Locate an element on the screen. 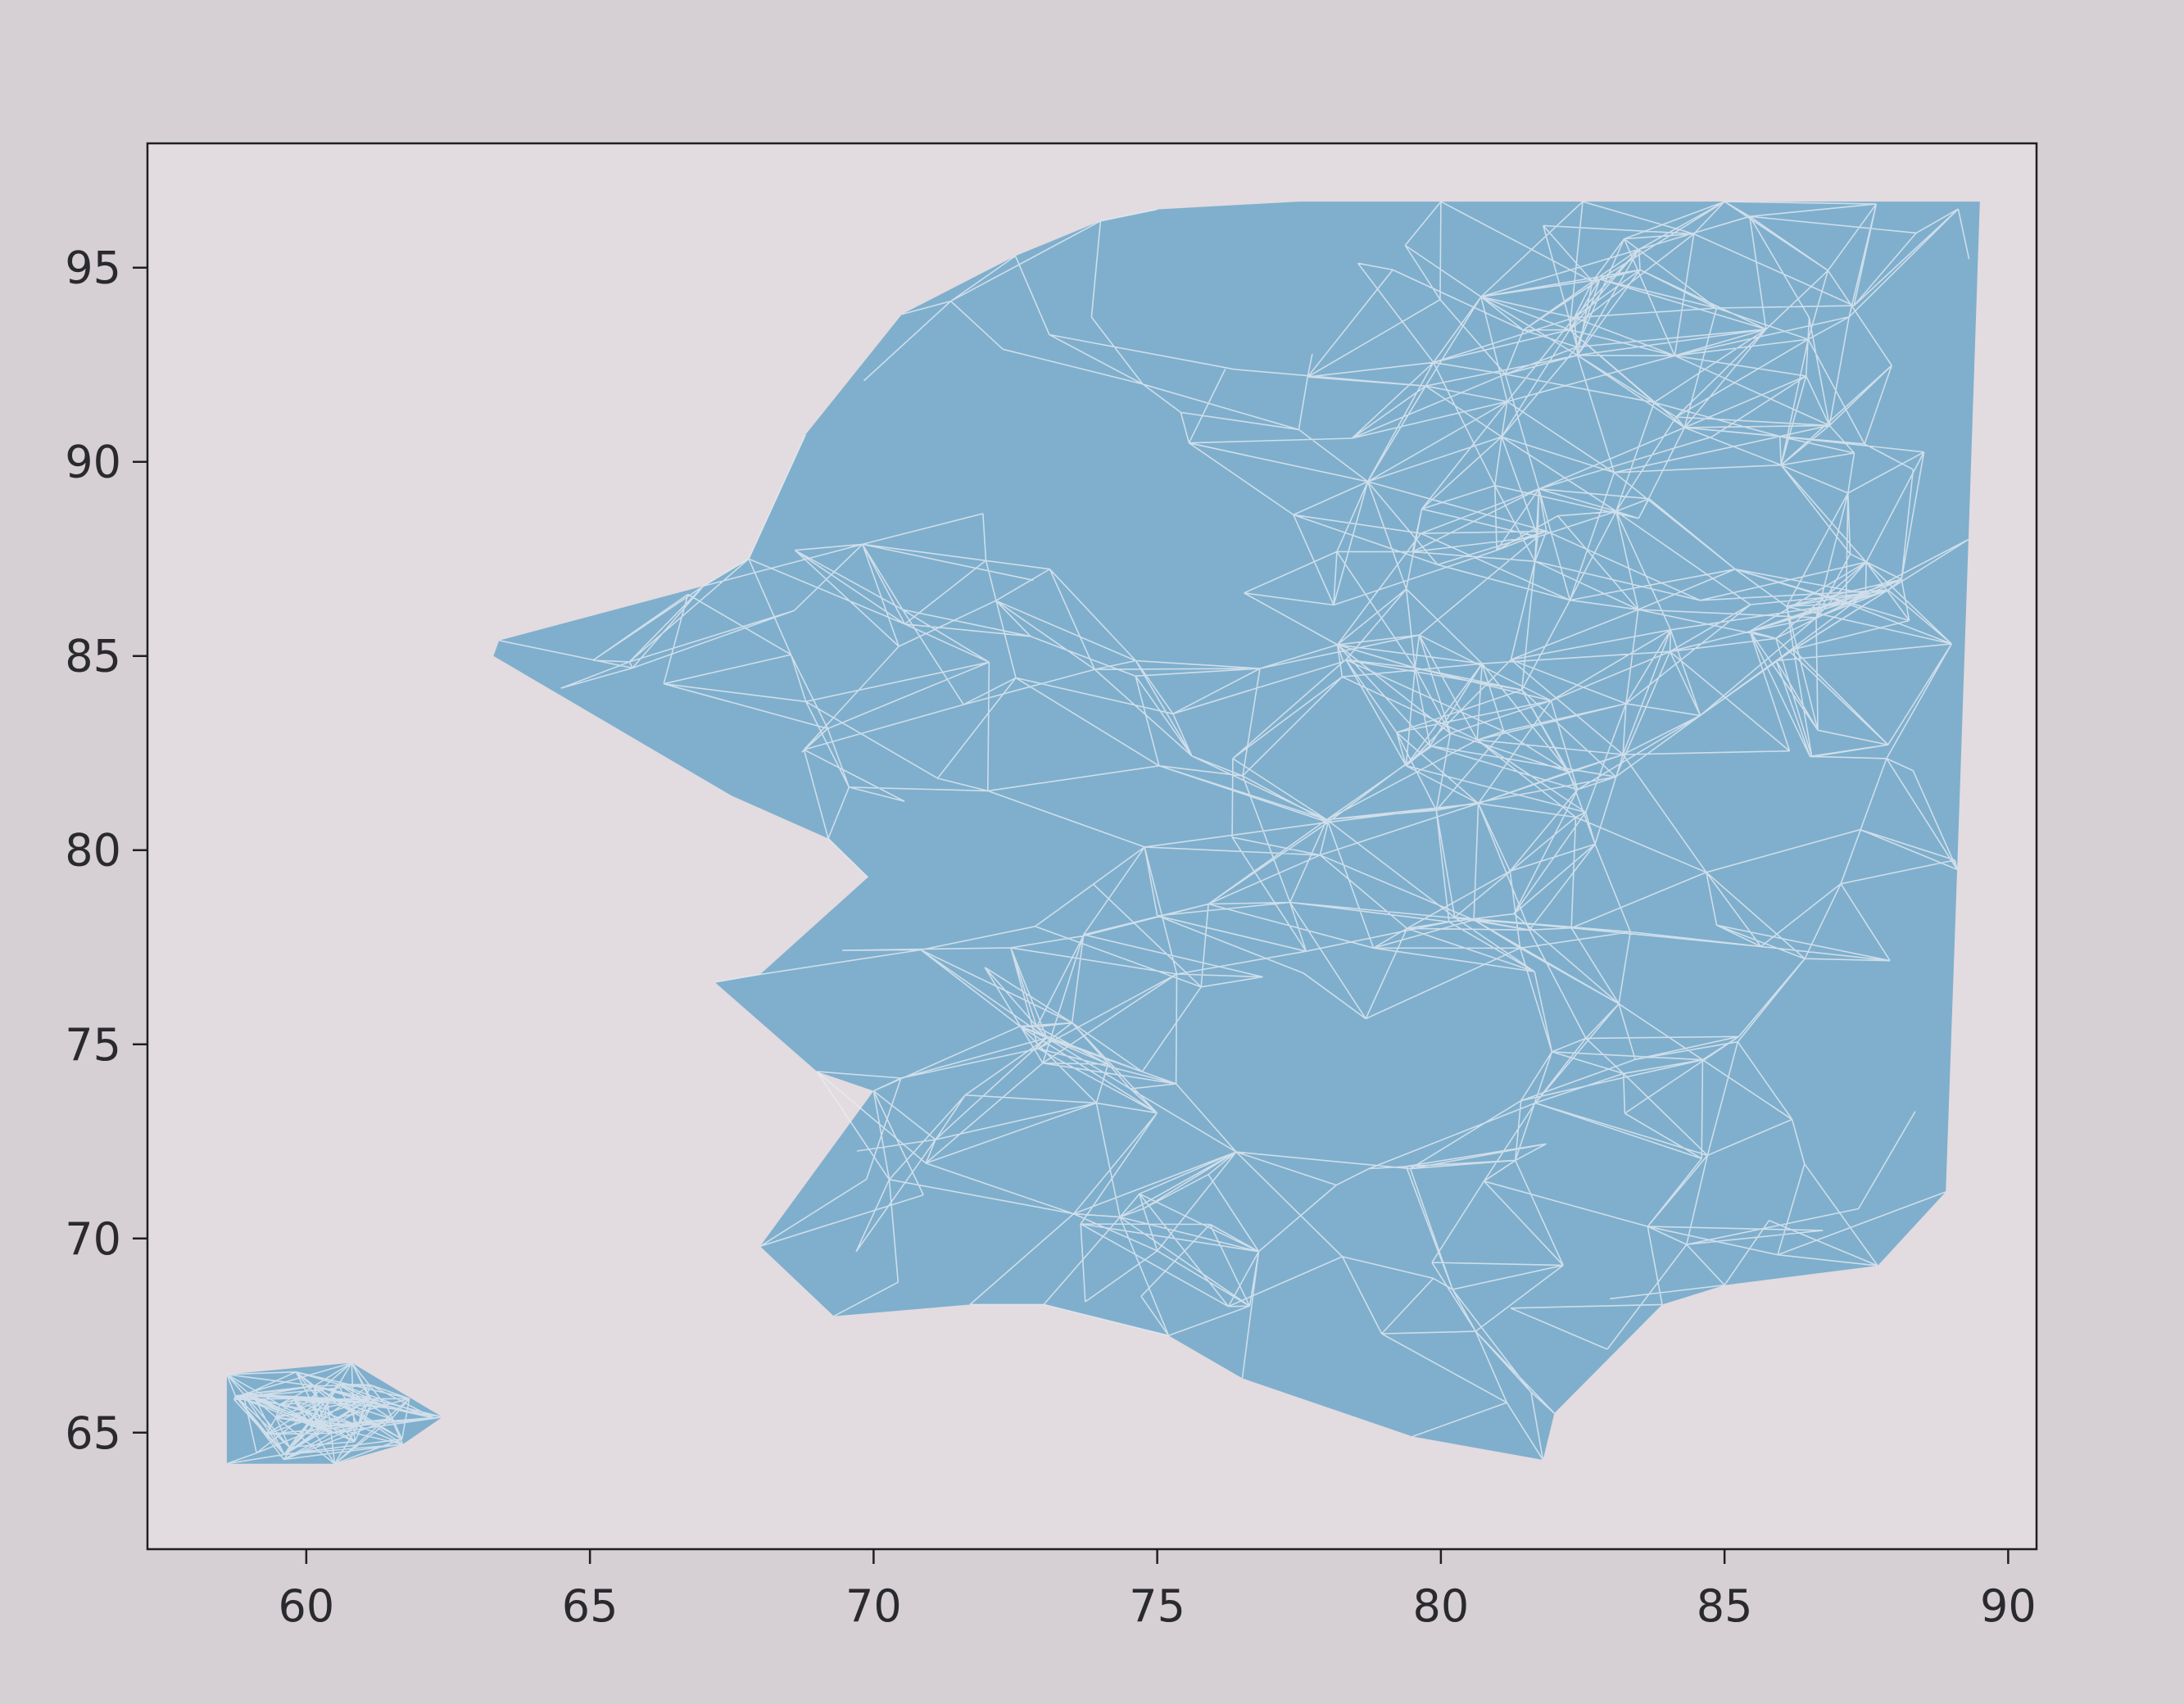 The image size is (2184, 1704). x-axis: 60 65 70 75 80 85 90 is located at coordinates (1158, 1590).